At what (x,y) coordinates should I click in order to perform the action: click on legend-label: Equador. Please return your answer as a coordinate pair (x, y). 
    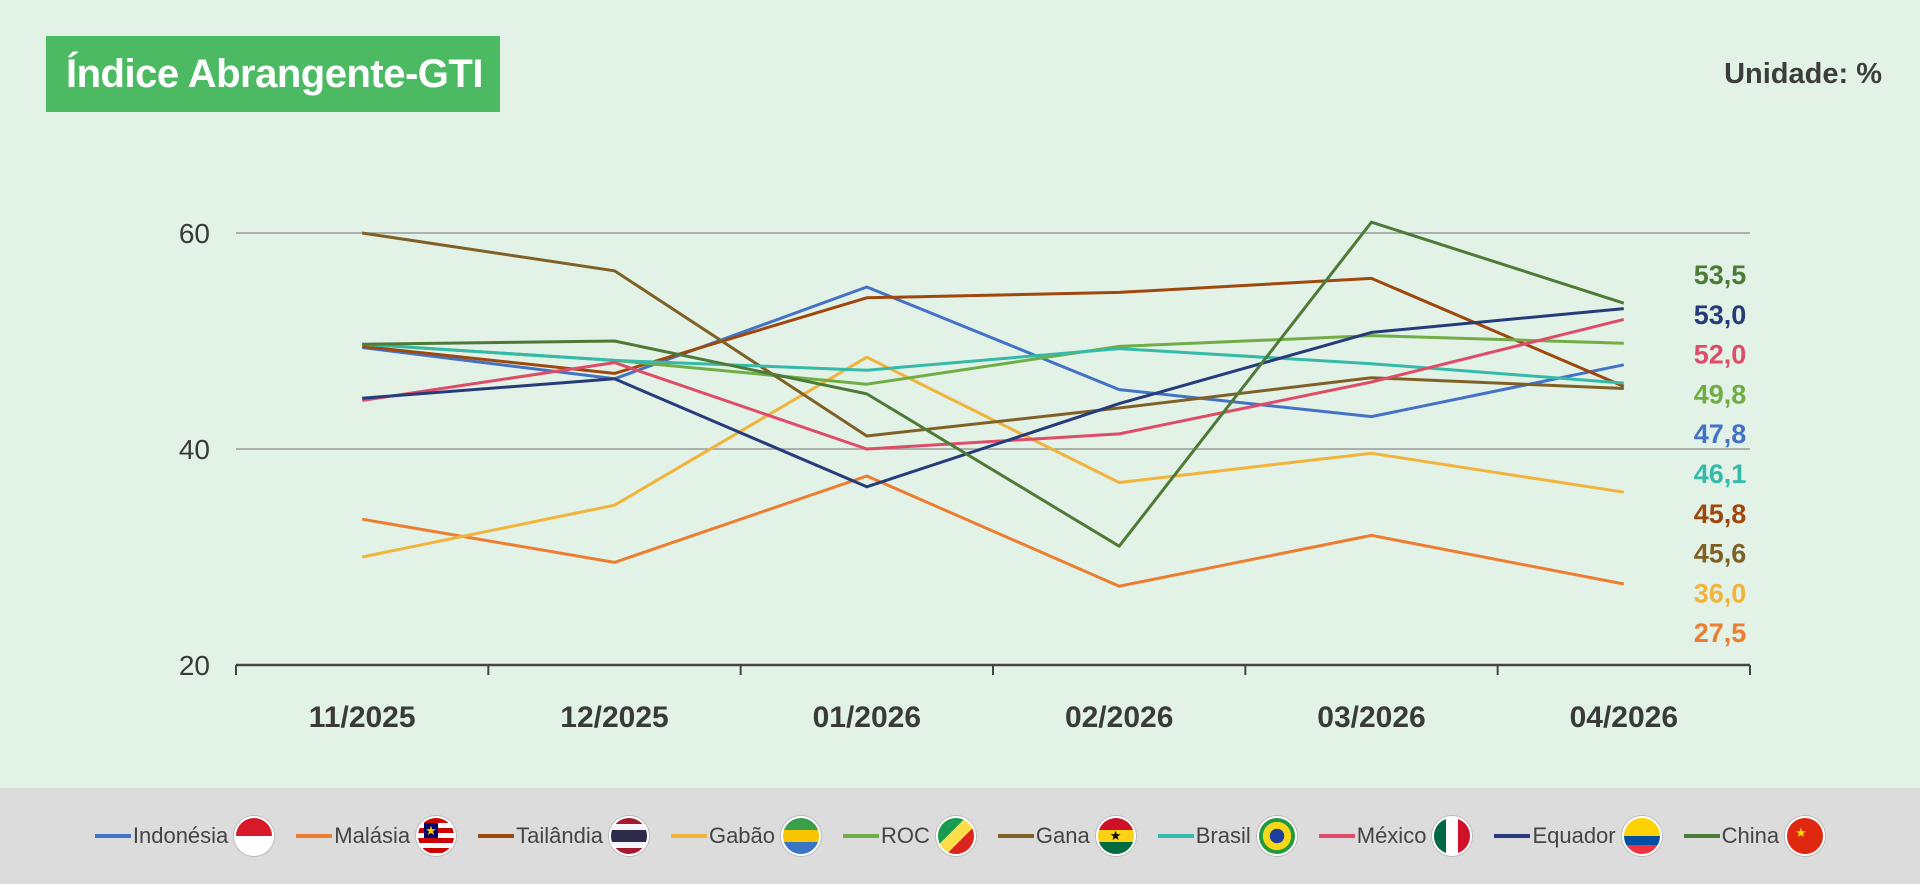
    Looking at the image, I should click on (1574, 835).